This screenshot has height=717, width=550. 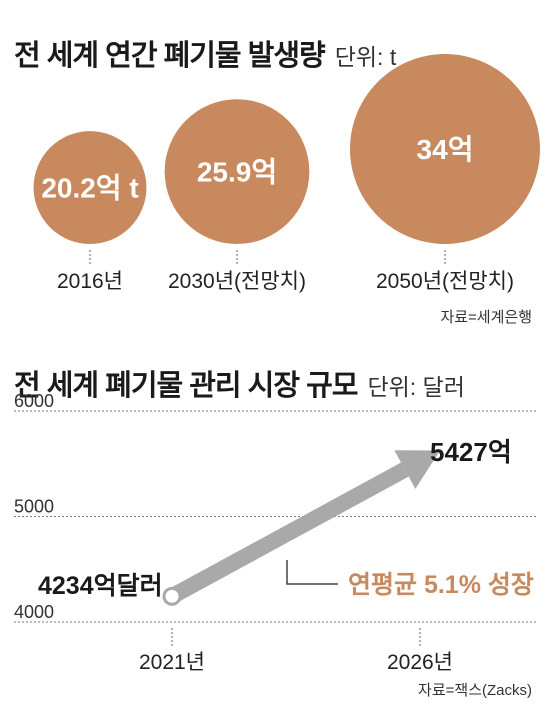 What do you see at coordinates (237, 281) in the screenshot?
I see `bubble-year-2: 2030년(전망치)` at bounding box center [237, 281].